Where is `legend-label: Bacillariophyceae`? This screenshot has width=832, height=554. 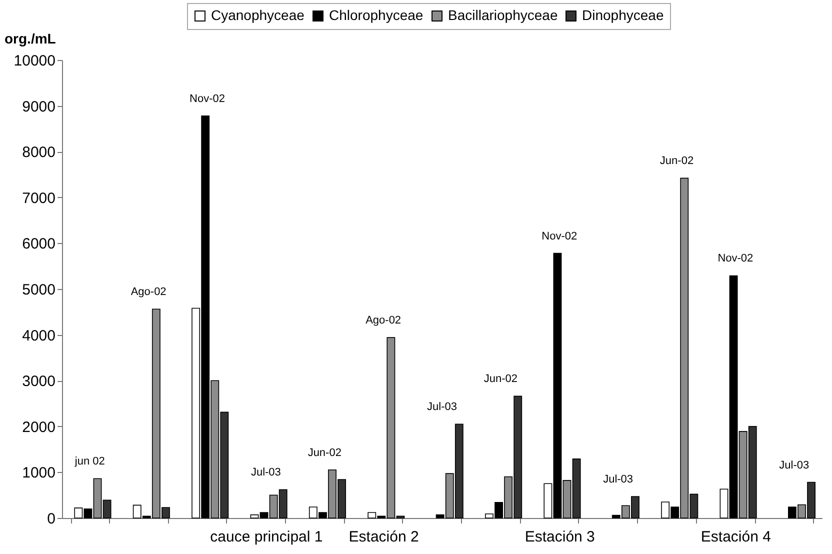
legend-label: Bacillariophyceae is located at coordinates (503, 15).